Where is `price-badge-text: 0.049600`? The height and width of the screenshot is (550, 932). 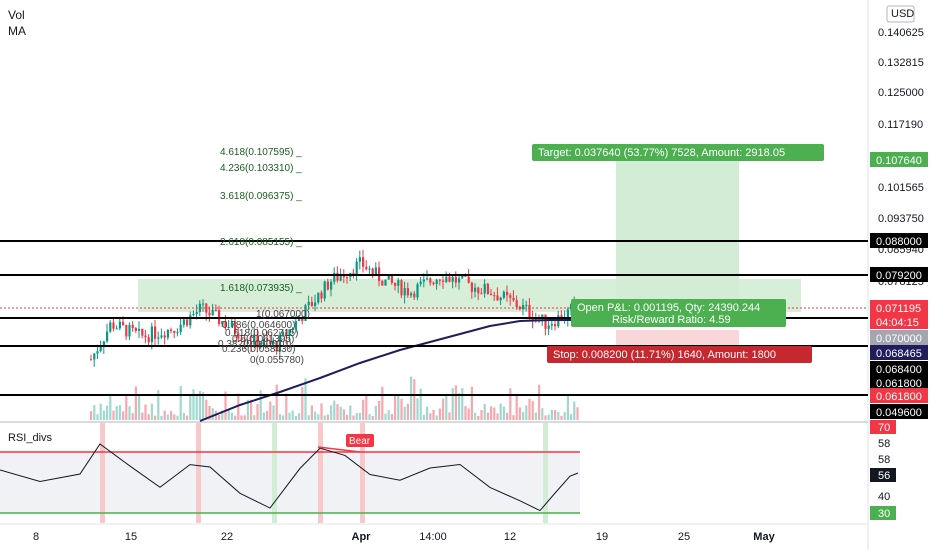 price-badge-text: 0.049600 is located at coordinates (899, 413).